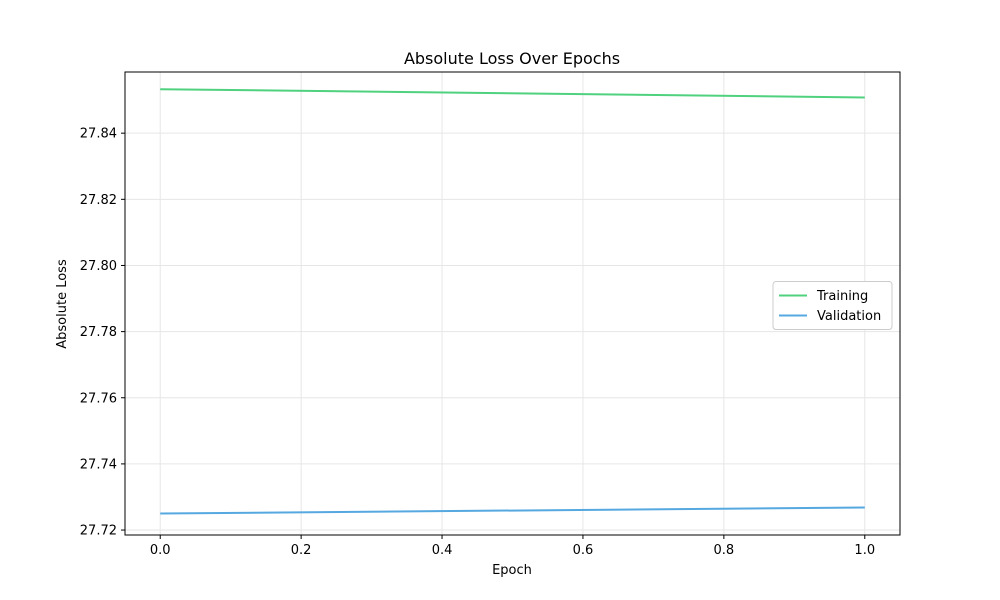 The image size is (1000, 600). What do you see at coordinates (98, 332) in the screenshot?
I see `y-tick-label: 27.78` at bounding box center [98, 332].